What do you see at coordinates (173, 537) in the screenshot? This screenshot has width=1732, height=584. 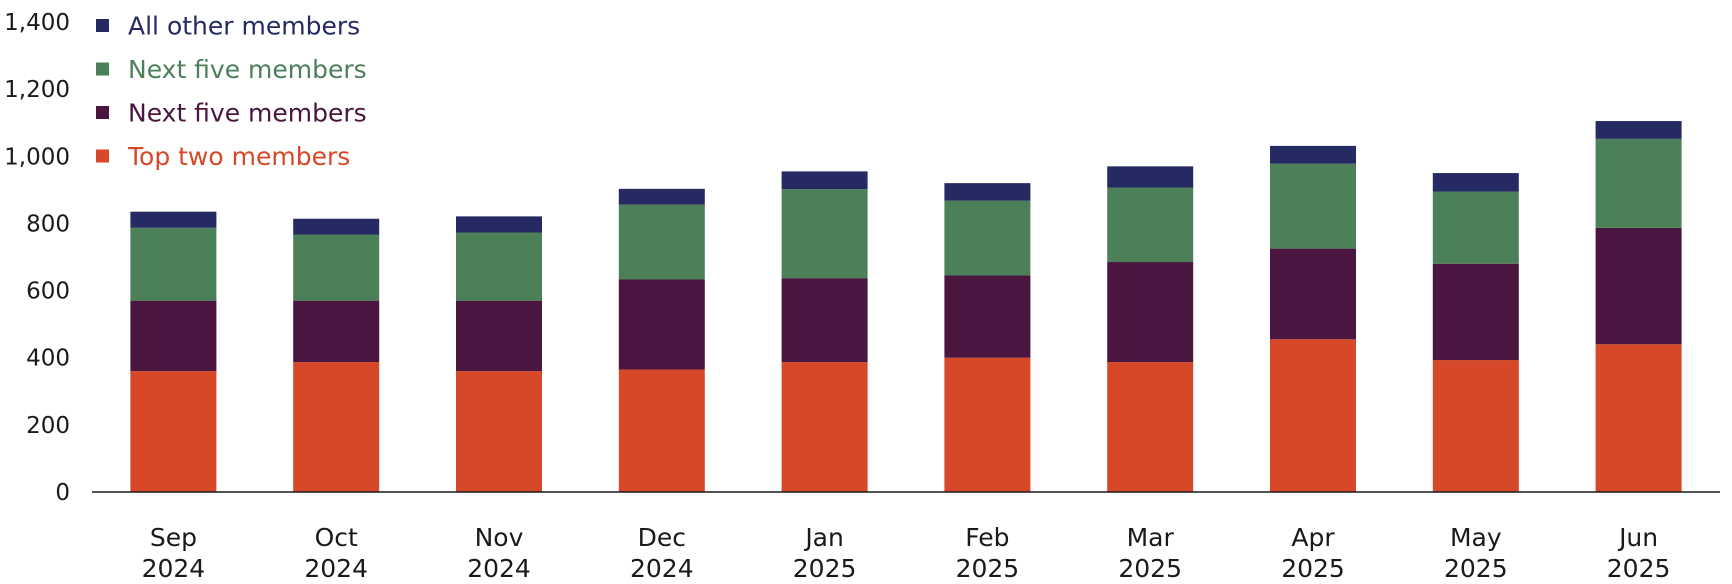 I see `x-tick-label: Sep` at bounding box center [173, 537].